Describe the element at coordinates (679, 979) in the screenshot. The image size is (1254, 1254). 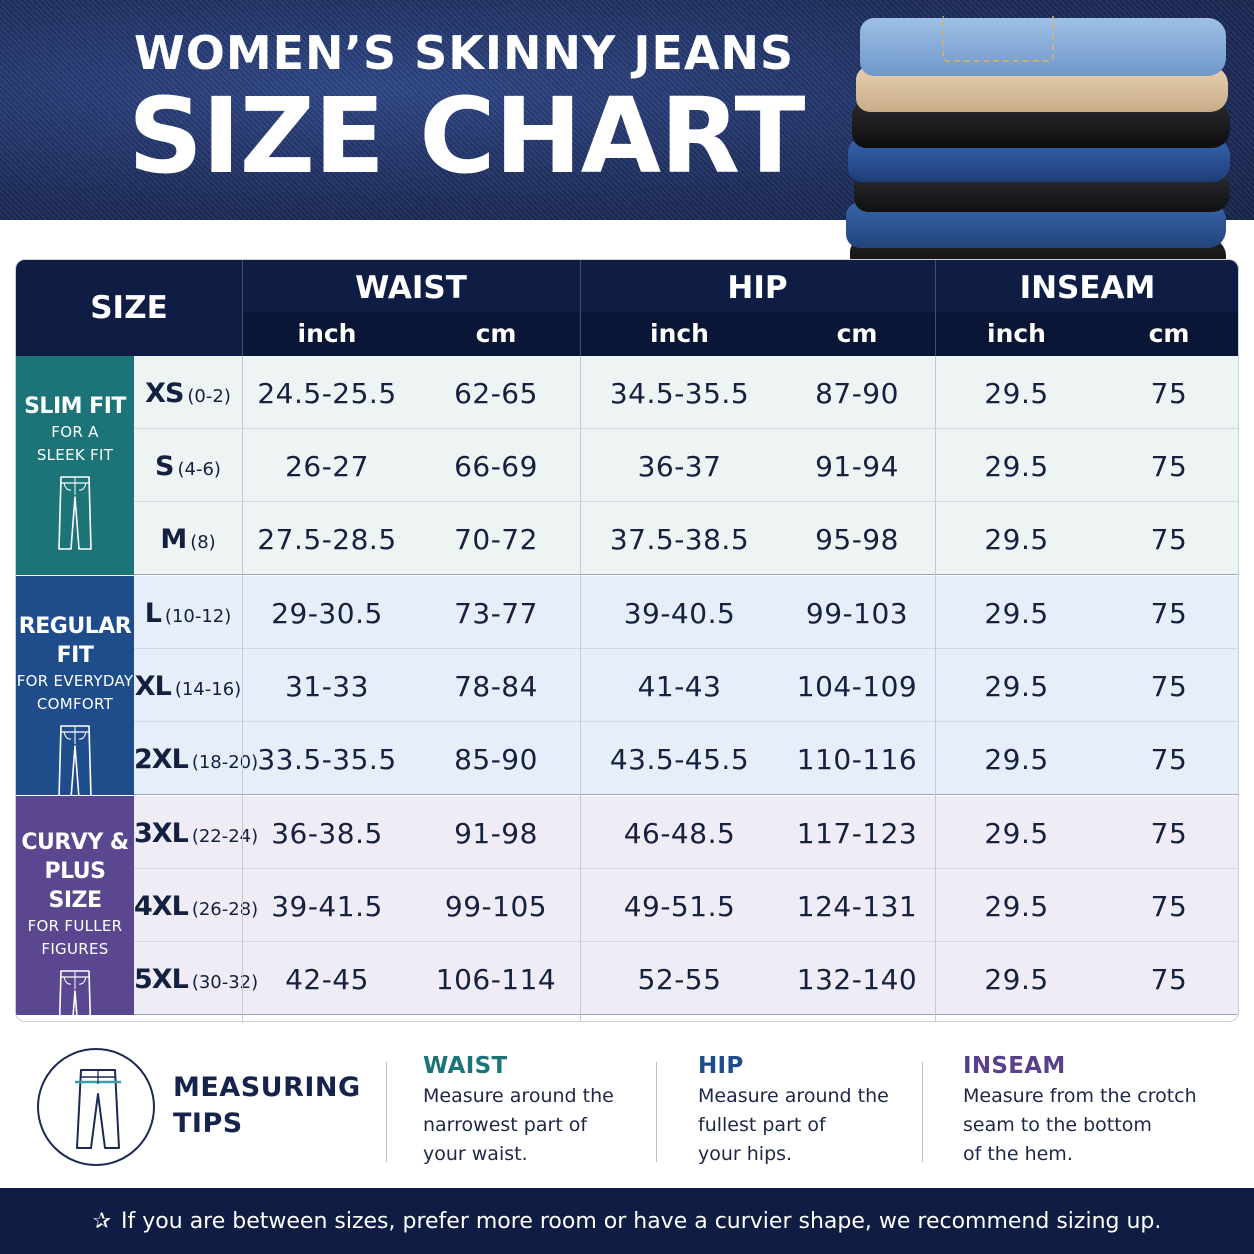
I see `hip-inch-cell: 52-55` at that location.